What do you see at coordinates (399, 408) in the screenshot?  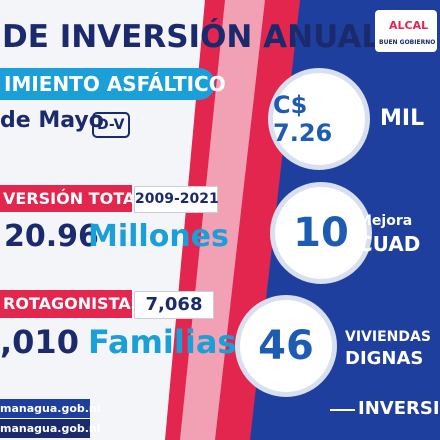 I see `footer-right: INVERSIÓ` at bounding box center [399, 408].